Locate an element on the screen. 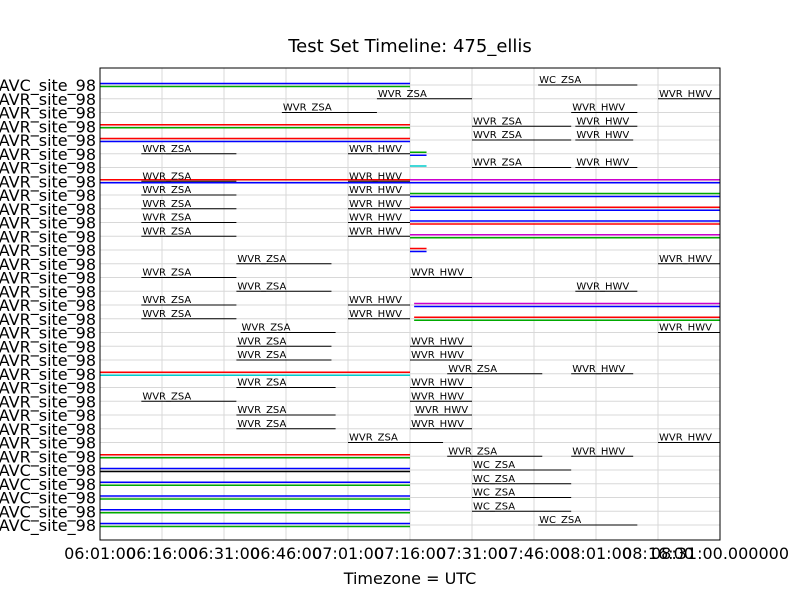 The width and height of the screenshot is (800, 600). x-tick-label: 08:31:00.000000 is located at coordinates (720, 553).